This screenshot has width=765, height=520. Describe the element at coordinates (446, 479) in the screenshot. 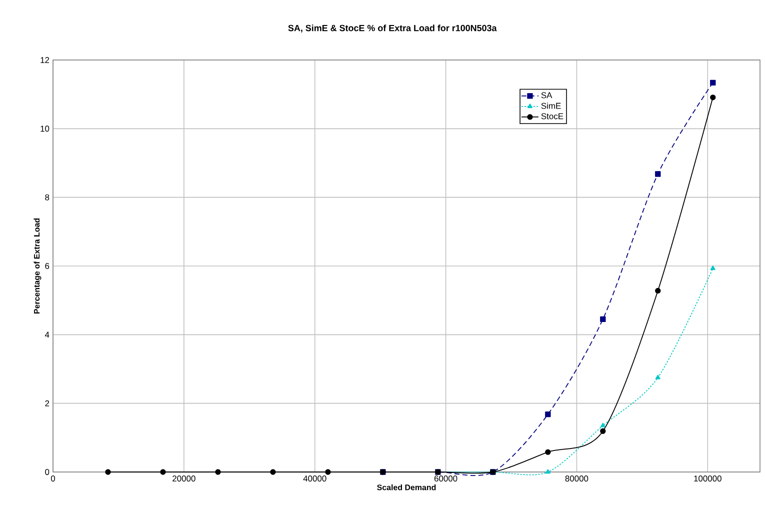

I see `x-tick-label: 60000` at that location.